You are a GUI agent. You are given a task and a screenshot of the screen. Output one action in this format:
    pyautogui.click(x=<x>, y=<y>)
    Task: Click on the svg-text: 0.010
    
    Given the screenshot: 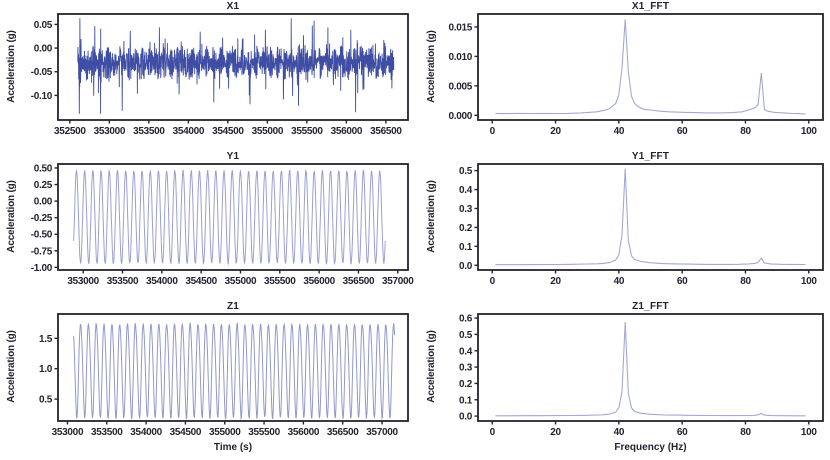 What is the action you would take?
    pyautogui.click(x=460, y=57)
    